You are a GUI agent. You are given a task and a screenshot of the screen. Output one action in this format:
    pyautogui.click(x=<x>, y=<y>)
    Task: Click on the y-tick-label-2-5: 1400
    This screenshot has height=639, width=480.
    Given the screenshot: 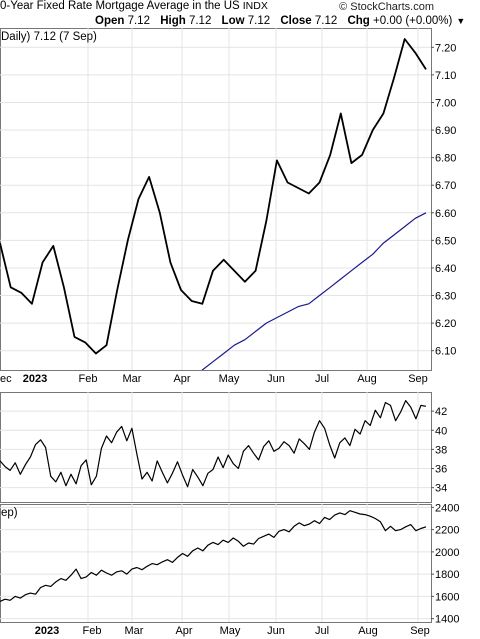 What is the action you would take?
    pyautogui.click(x=447, y=620)
    